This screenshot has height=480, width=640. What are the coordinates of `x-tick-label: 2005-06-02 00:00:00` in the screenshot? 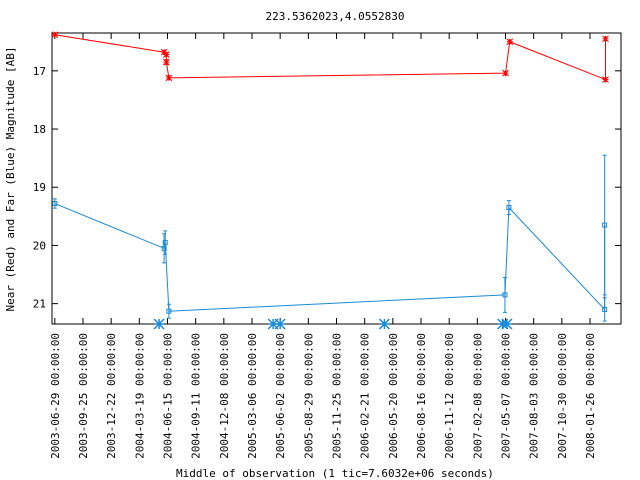 It's located at (280, 396).